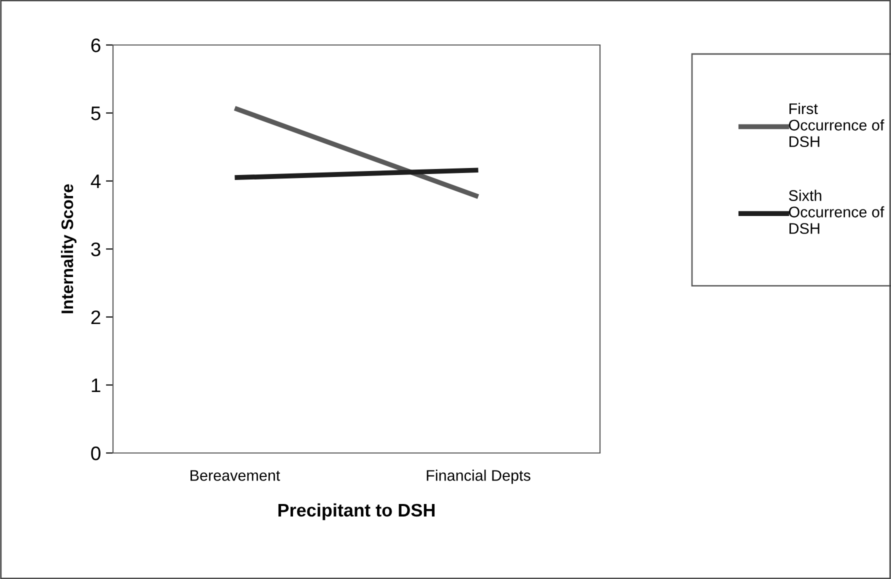 This screenshot has width=891, height=579. What do you see at coordinates (235, 475) in the screenshot?
I see `x-tick-label: Bereavement` at bounding box center [235, 475].